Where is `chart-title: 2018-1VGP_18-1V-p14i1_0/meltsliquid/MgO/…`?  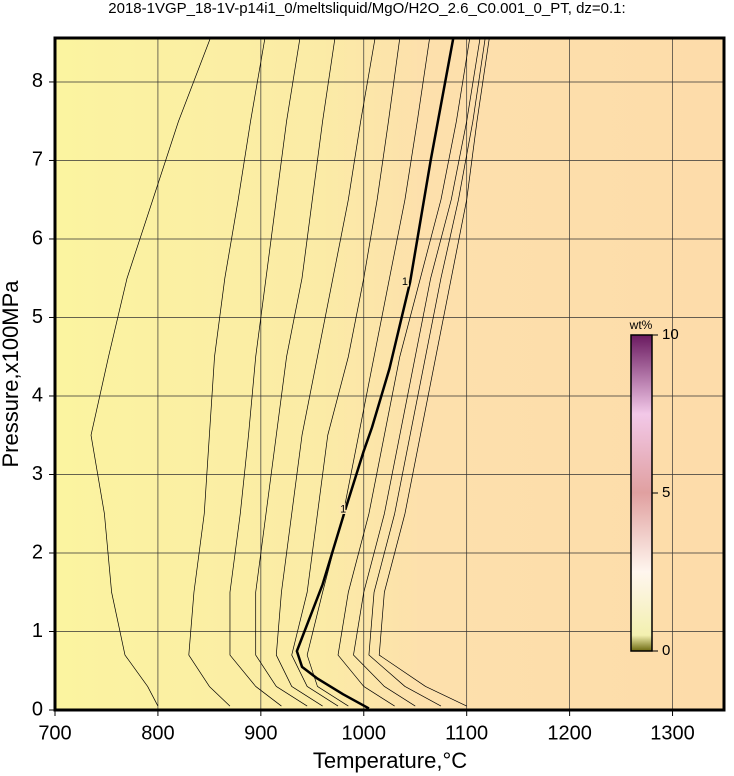
chart-title: 2018-1VGP_18-1V-p14i1_0/meltsliquid/MgO/… is located at coordinates (366, 8).